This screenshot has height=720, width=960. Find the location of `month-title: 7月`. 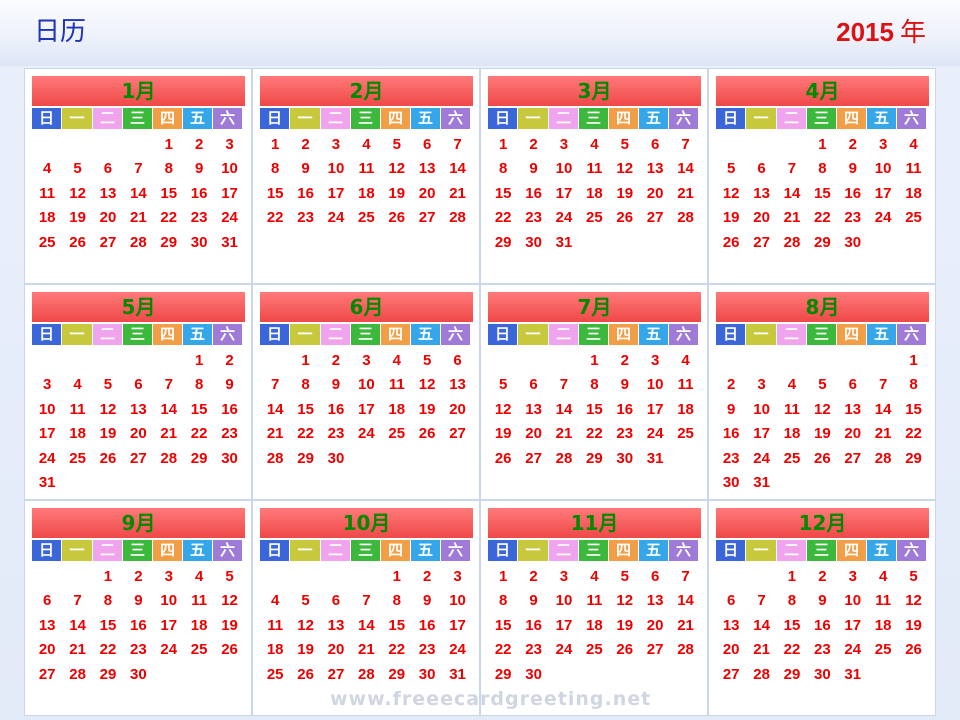

month-title: 7月 is located at coordinates (594, 307).